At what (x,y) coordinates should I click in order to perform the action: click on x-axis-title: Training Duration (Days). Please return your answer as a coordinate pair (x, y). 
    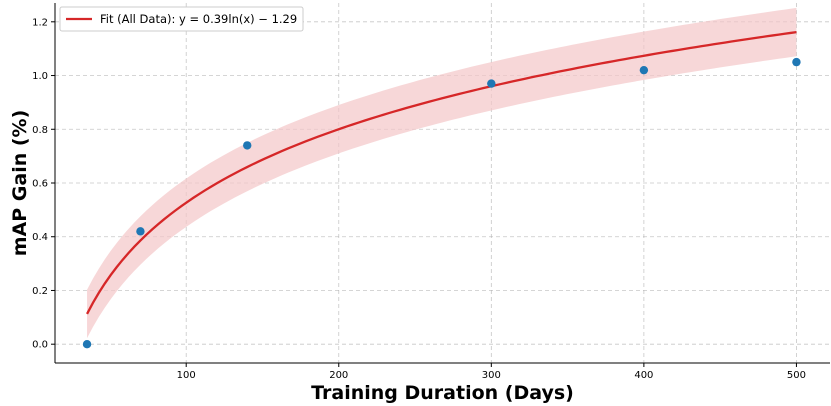
    Looking at the image, I should click on (442, 393).